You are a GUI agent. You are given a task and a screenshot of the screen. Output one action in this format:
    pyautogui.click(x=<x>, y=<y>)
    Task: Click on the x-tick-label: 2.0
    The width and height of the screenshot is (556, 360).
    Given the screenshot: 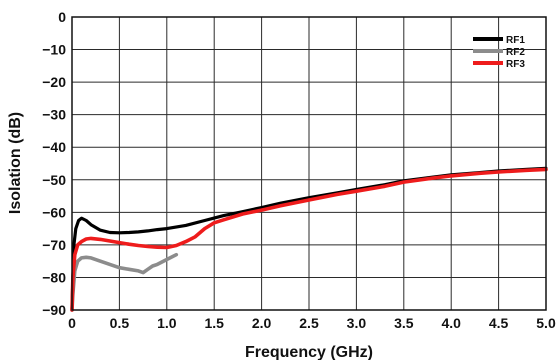 What is the action you would take?
    pyautogui.click(x=262, y=323)
    